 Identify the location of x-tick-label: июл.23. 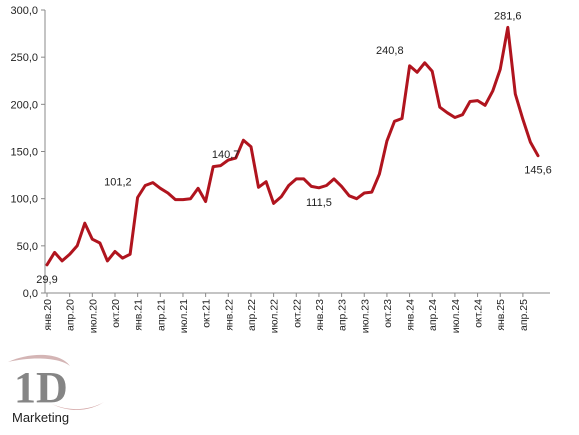
(365, 316).